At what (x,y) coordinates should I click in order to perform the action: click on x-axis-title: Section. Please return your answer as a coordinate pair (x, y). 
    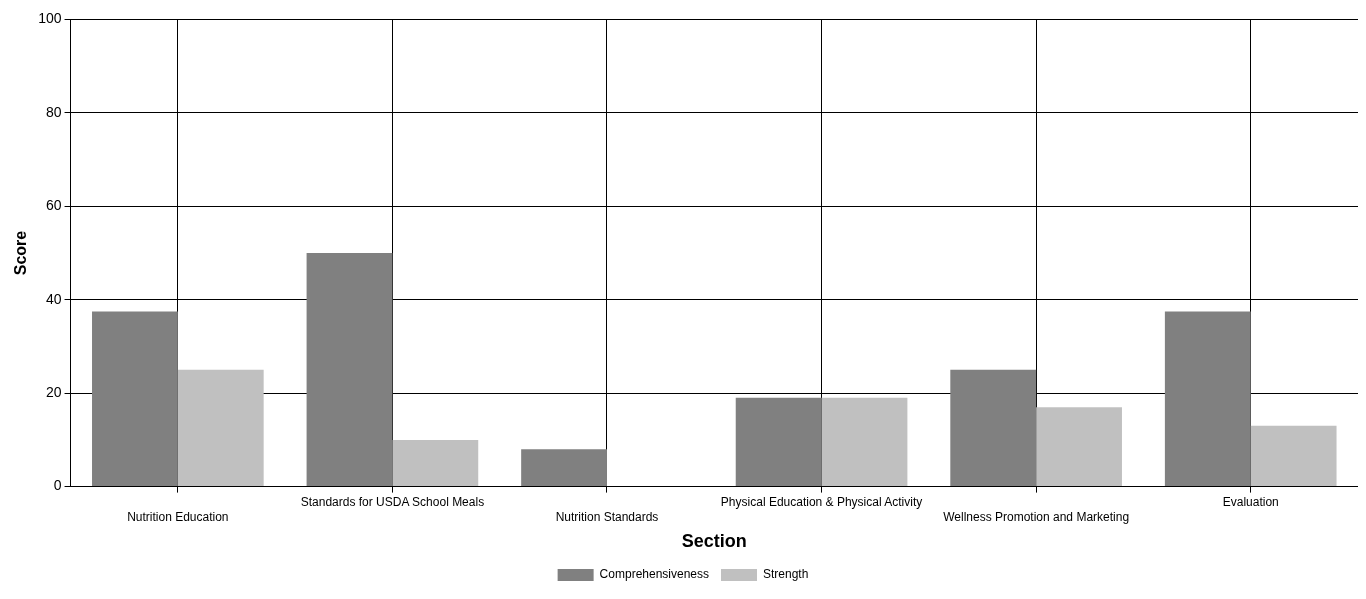
    Looking at the image, I should click on (714, 541).